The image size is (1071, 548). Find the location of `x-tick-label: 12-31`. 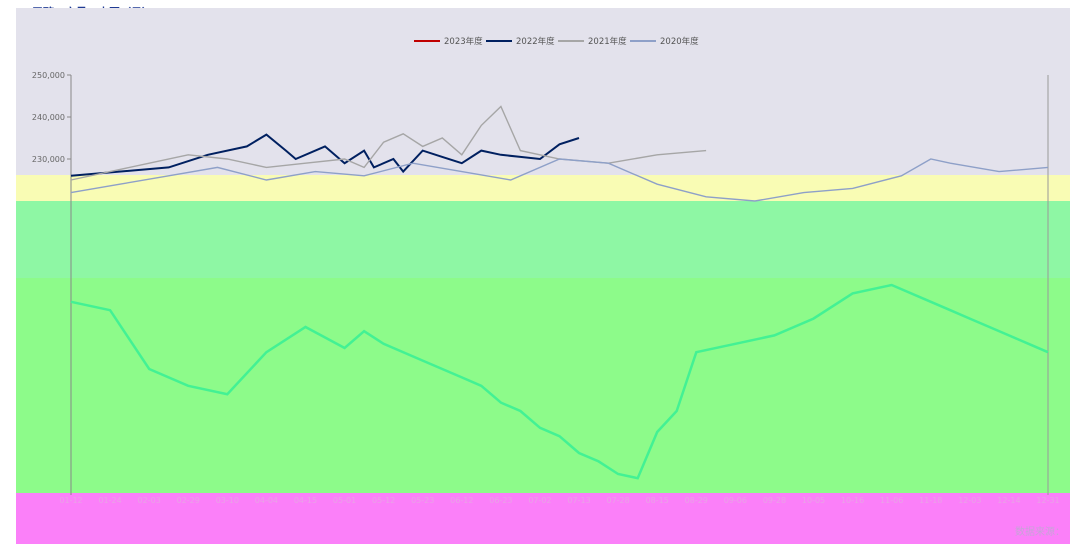

x-tick-label: 12-31 is located at coordinates (1047, 500).